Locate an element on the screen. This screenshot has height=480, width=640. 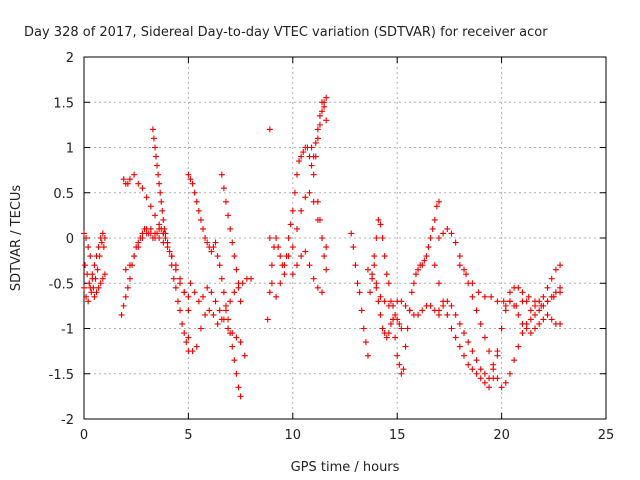
x-tick-label: 0 is located at coordinates (84, 435).